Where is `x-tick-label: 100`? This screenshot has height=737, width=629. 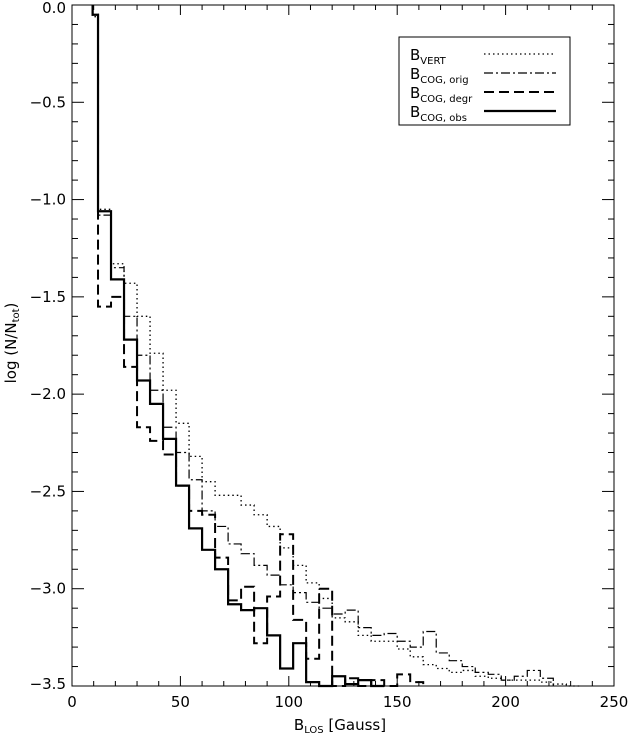 x-tick-label: 100 is located at coordinates (288, 702).